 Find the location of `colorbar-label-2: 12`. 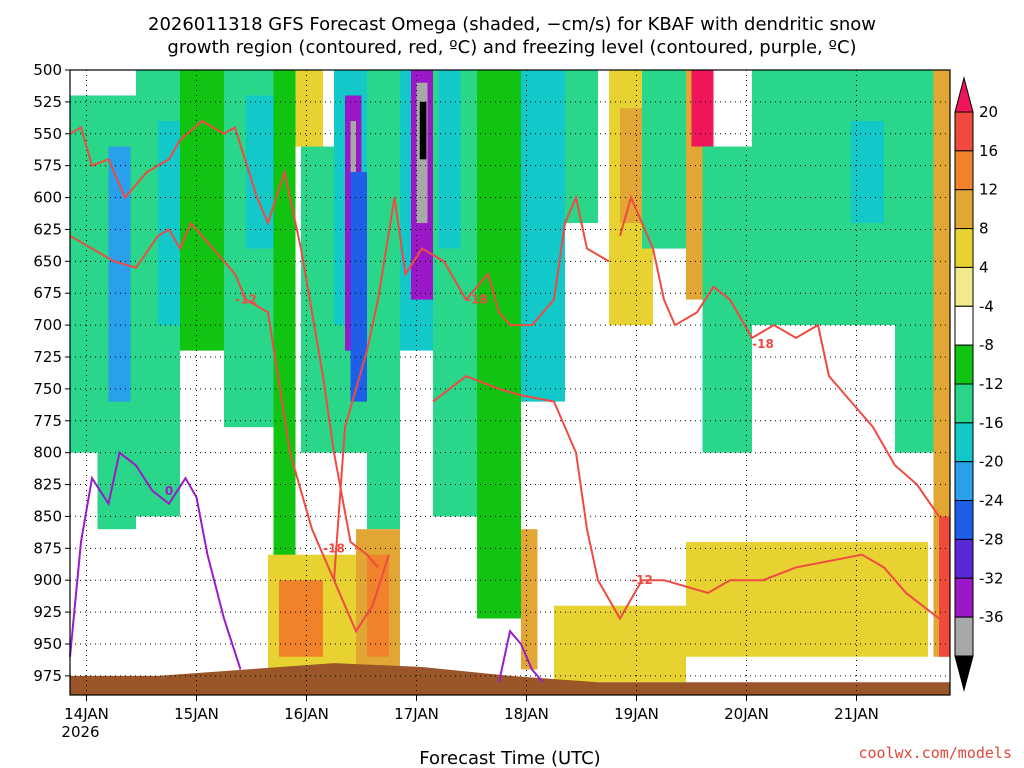

colorbar-label-2: 12 is located at coordinates (988, 190).